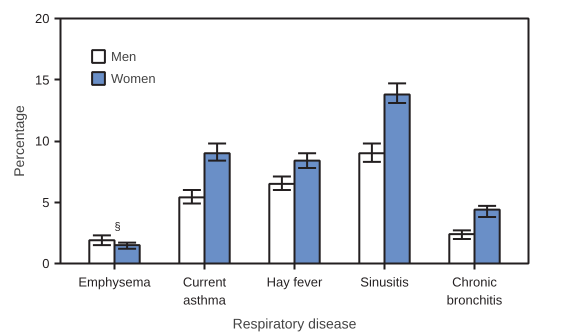  I want to click on x-tick-label: Chronic bronchitis, so click(474, 291).